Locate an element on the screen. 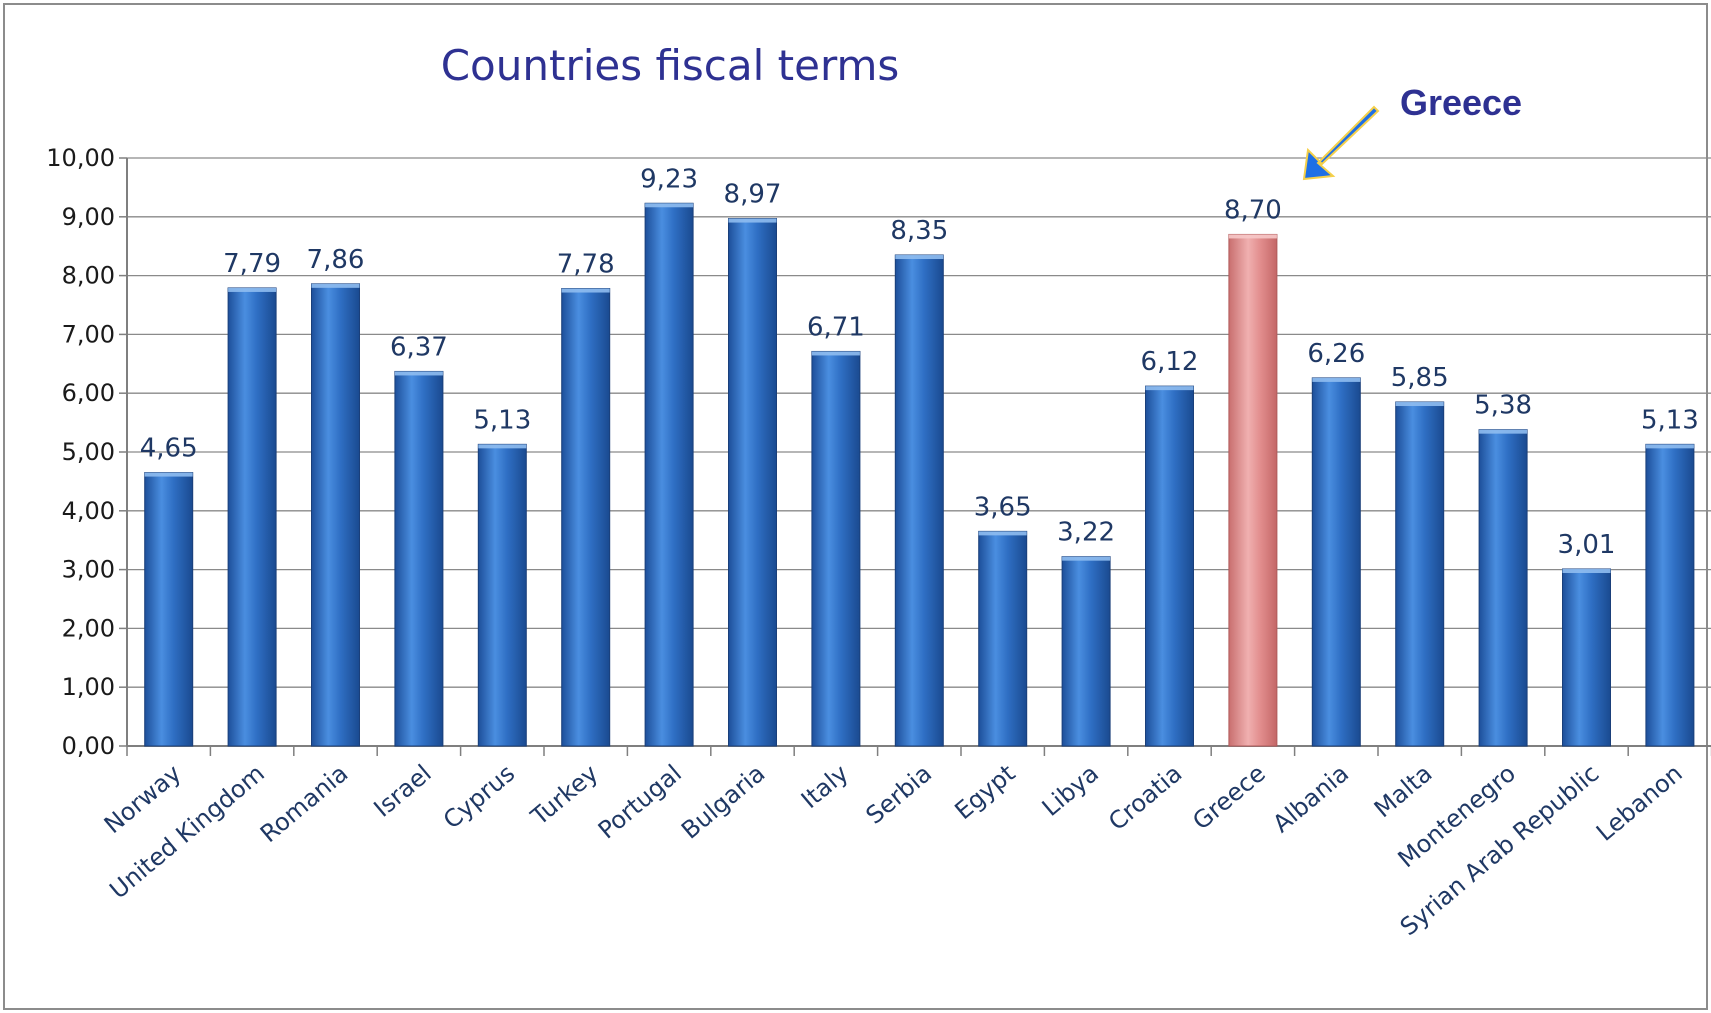  data-label: 9,23 is located at coordinates (669, 179).